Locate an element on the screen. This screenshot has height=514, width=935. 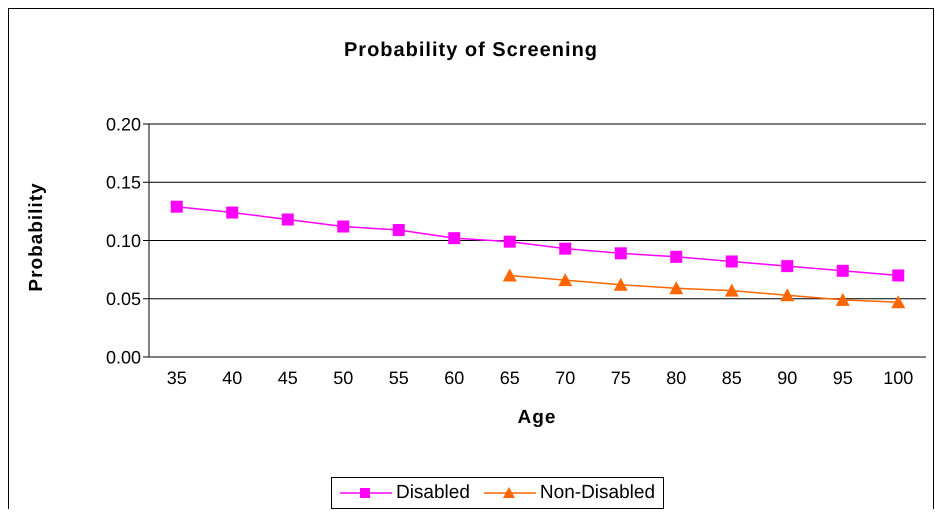
y-tick-label: 0.00 is located at coordinates (123, 357).